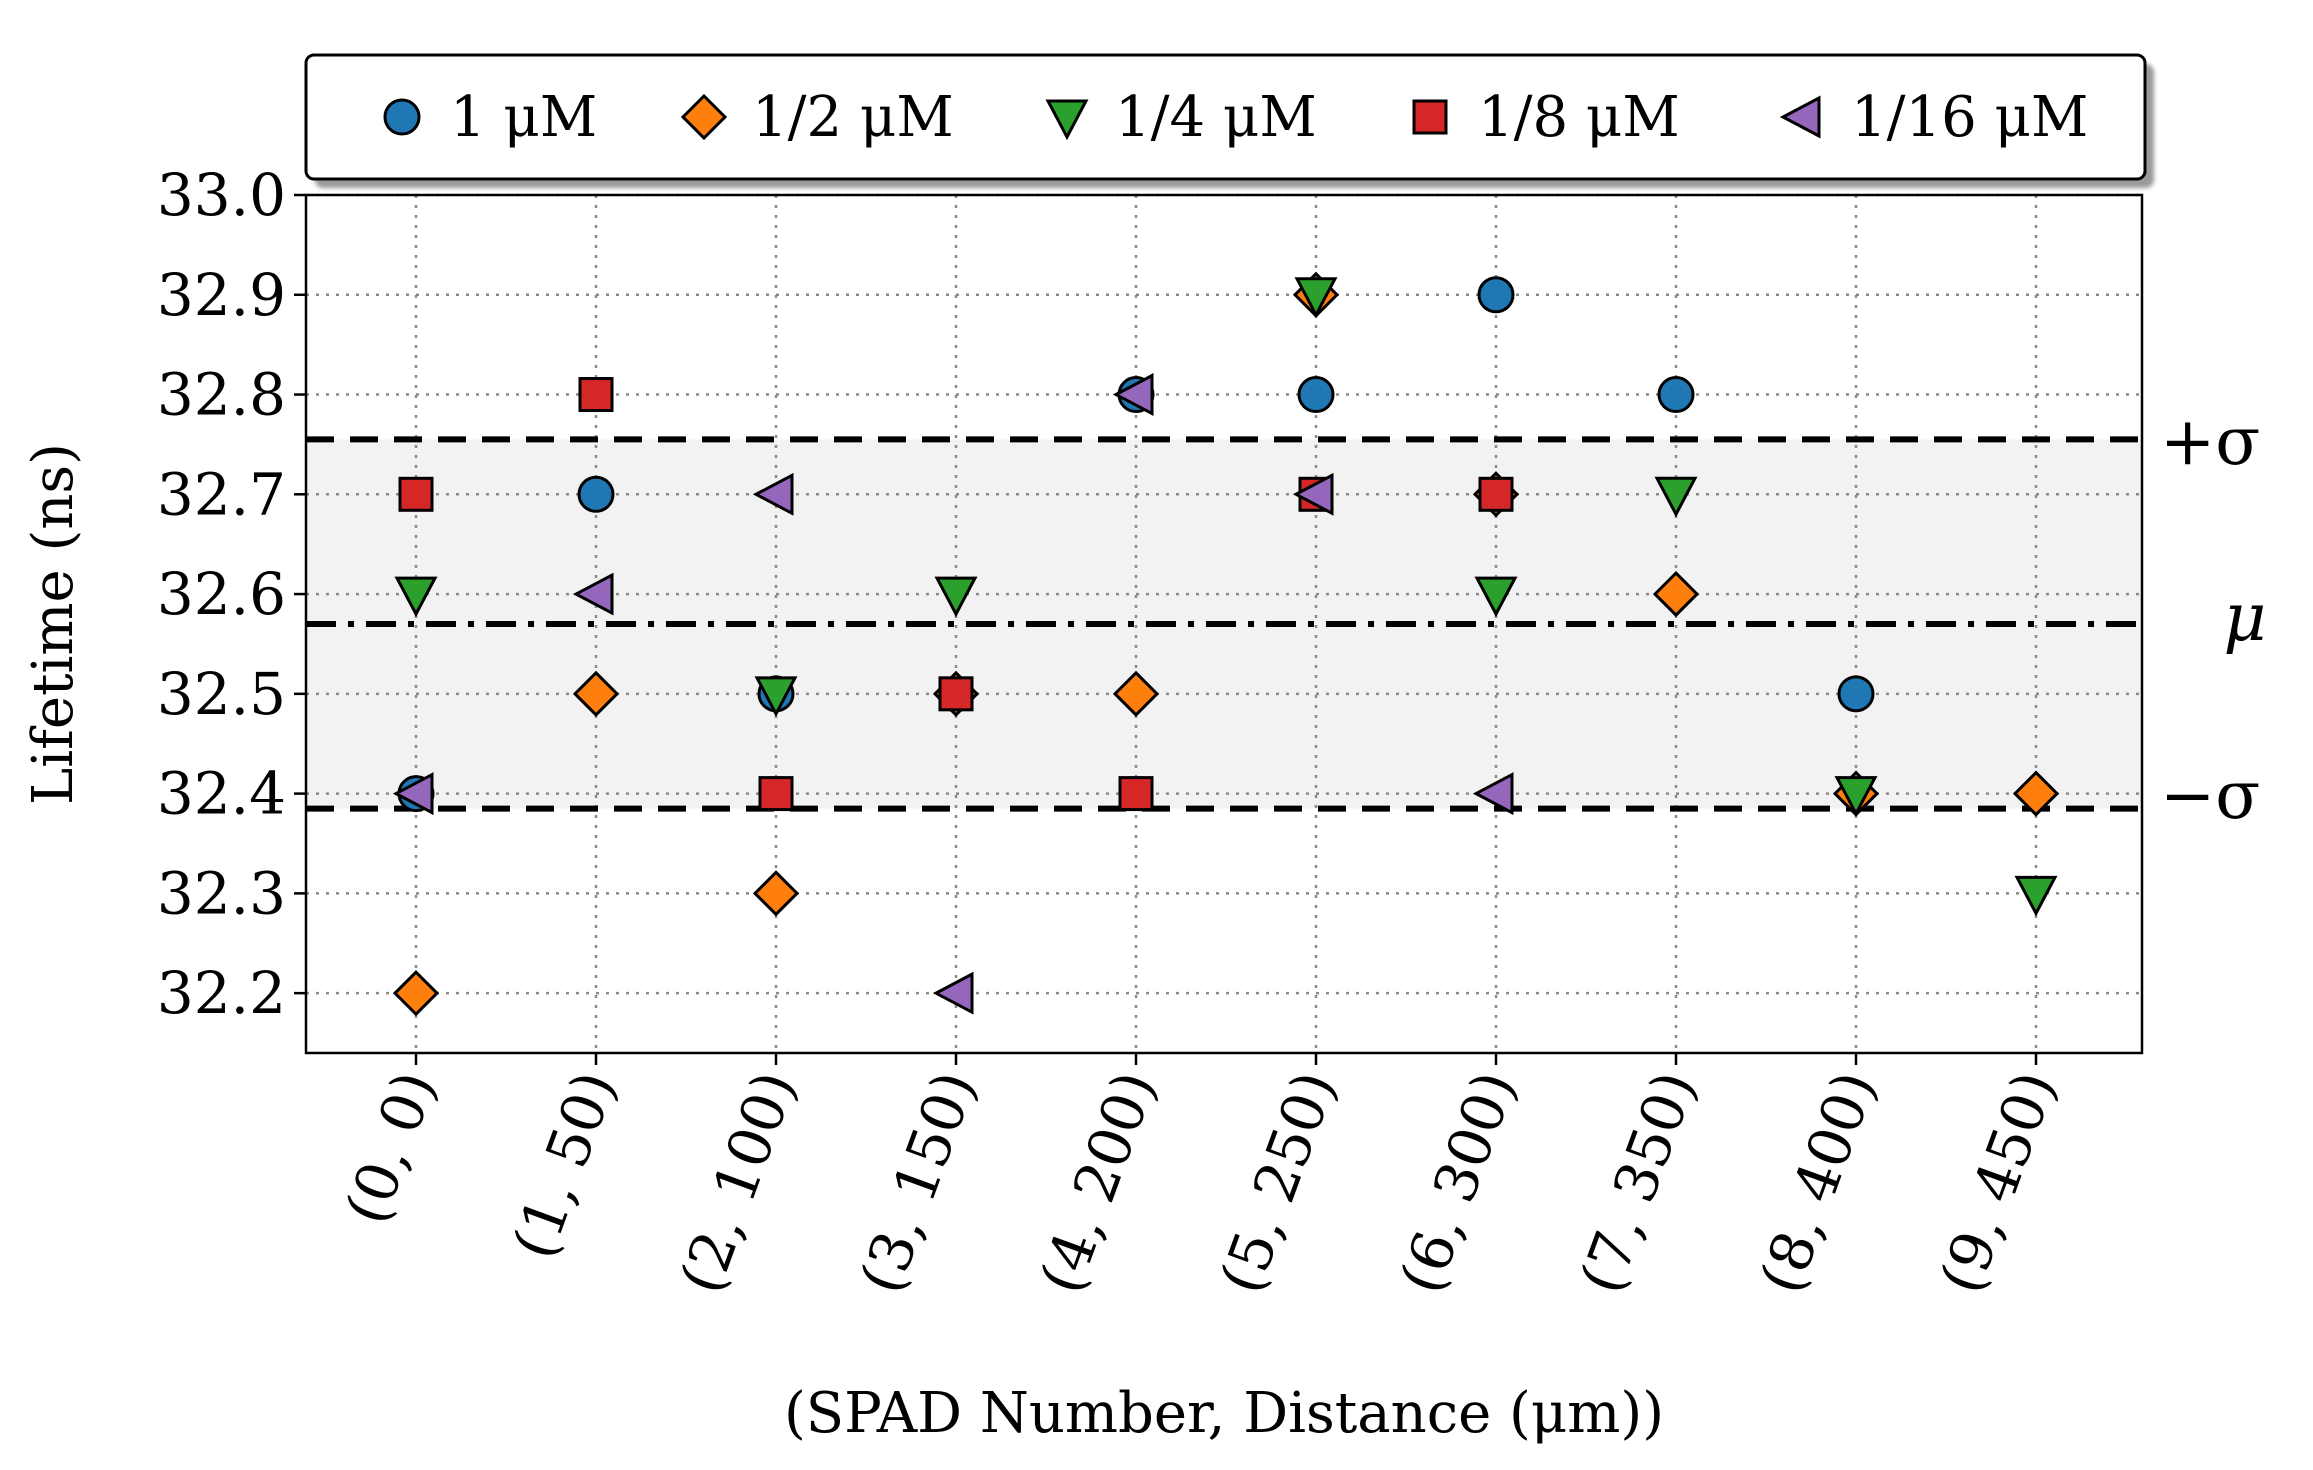 The width and height of the screenshot is (2313, 1470). What do you see at coordinates (221, 893) in the screenshot?
I see `y-tick-label: 32.3` at bounding box center [221, 893].